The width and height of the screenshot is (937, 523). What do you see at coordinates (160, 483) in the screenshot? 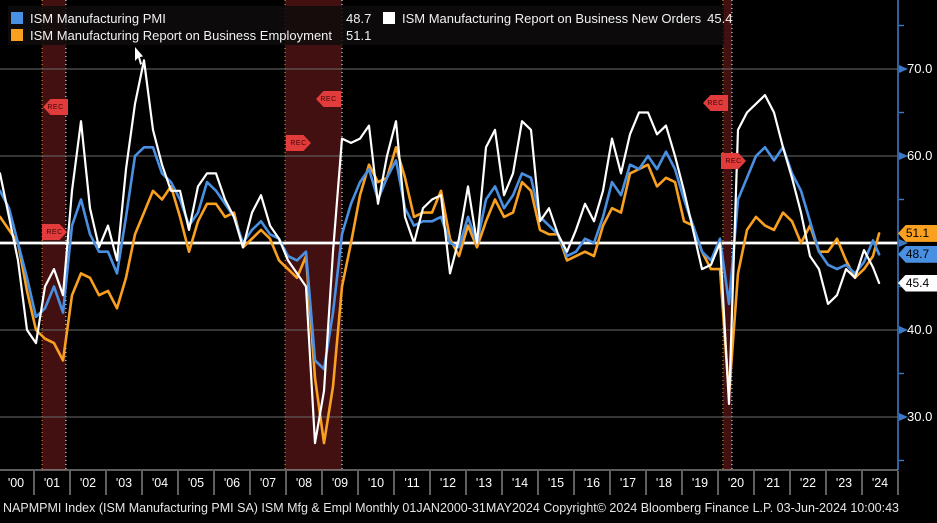
I see `x-axis-label-04: '04` at bounding box center [160, 483].